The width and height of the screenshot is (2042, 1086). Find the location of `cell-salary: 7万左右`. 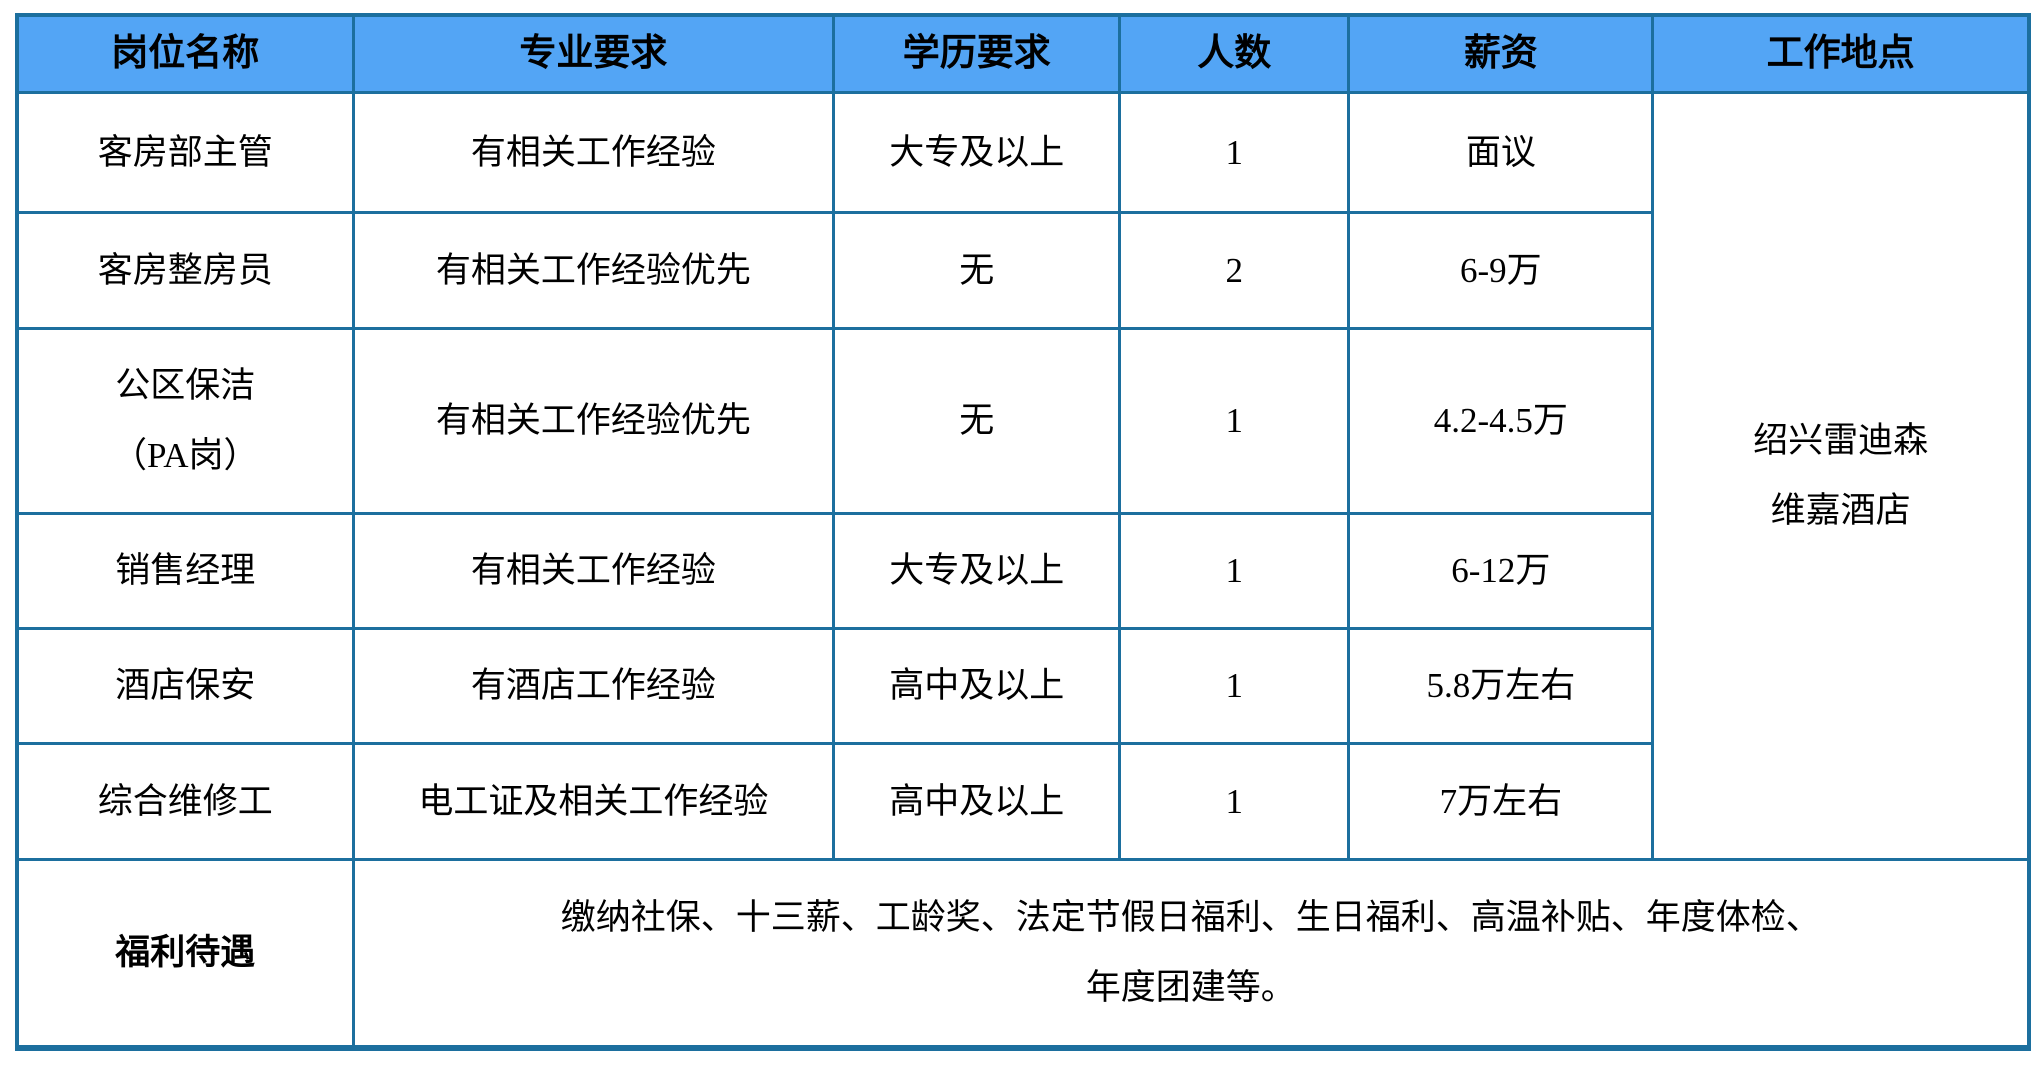

cell-salary: 7万左右 is located at coordinates (1501, 801).